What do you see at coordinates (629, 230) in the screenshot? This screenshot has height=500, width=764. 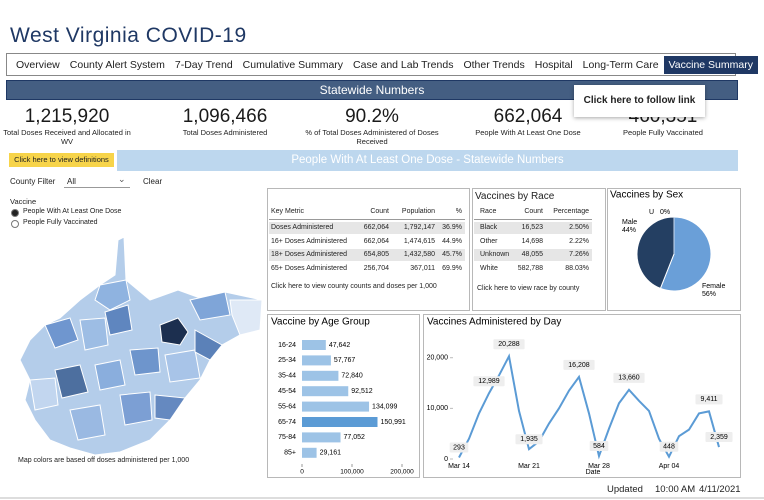 I see `pie-value-label: 44%` at bounding box center [629, 230].